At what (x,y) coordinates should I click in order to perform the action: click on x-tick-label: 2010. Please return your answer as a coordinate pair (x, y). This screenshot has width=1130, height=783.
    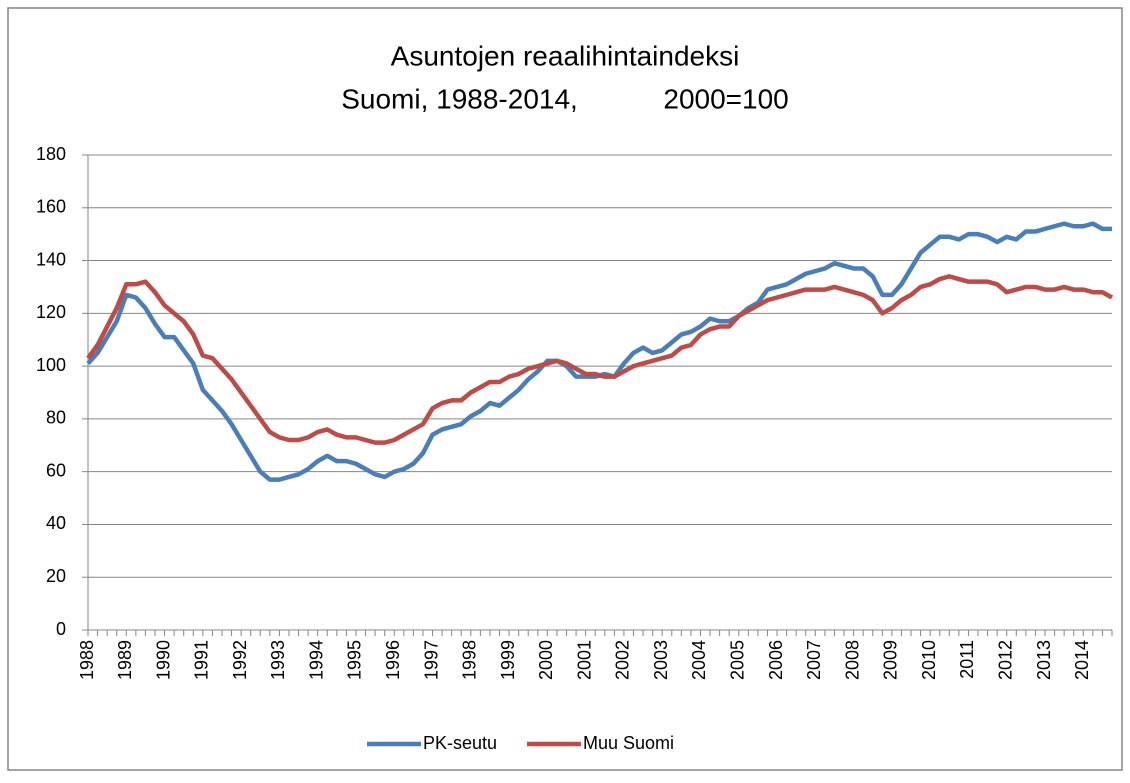
    Looking at the image, I should click on (929, 660).